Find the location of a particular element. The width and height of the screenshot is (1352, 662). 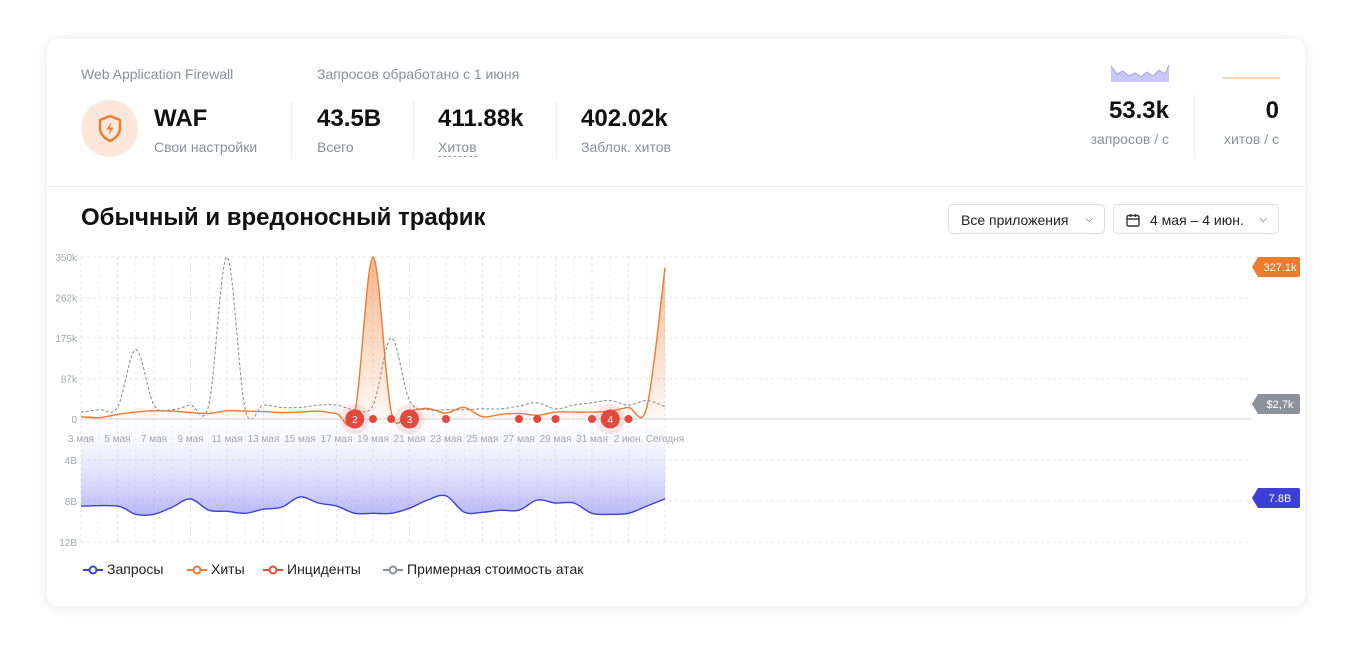

incident-count: 4 is located at coordinates (610, 420).